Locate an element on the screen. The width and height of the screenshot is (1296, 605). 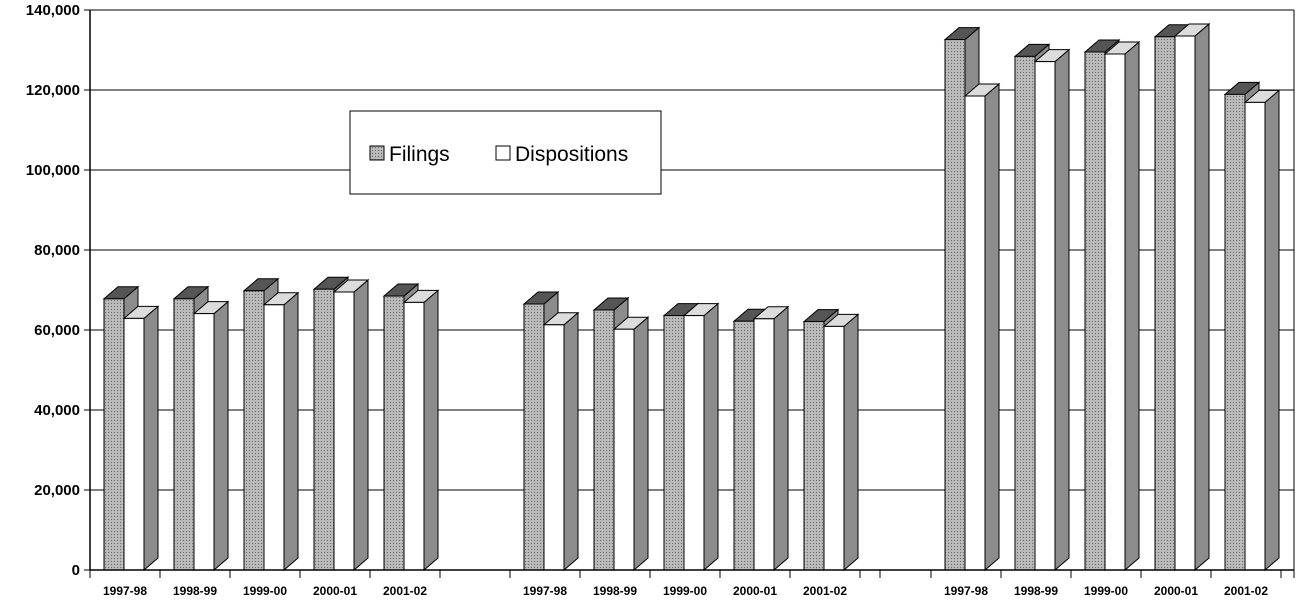
legend-swatch-filings is located at coordinates (377, 153).